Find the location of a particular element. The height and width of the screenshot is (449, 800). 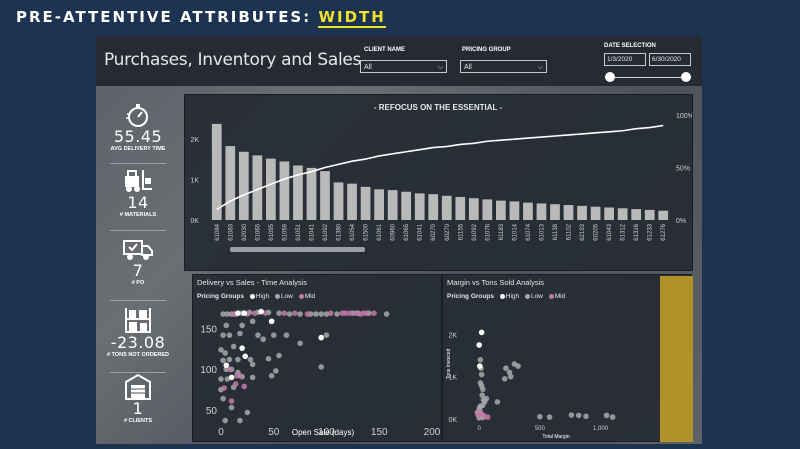

date-filter-label: DATE SELECTION is located at coordinates (630, 46).